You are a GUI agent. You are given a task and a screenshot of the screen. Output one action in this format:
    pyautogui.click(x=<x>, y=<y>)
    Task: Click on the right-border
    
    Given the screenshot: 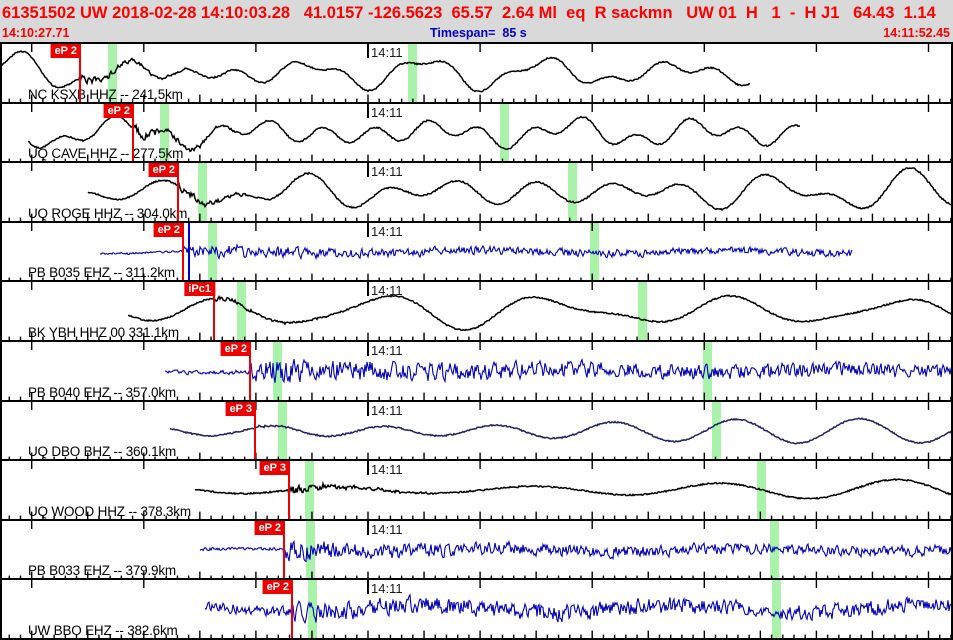 What is the action you would take?
    pyautogui.click(x=952, y=341)
    